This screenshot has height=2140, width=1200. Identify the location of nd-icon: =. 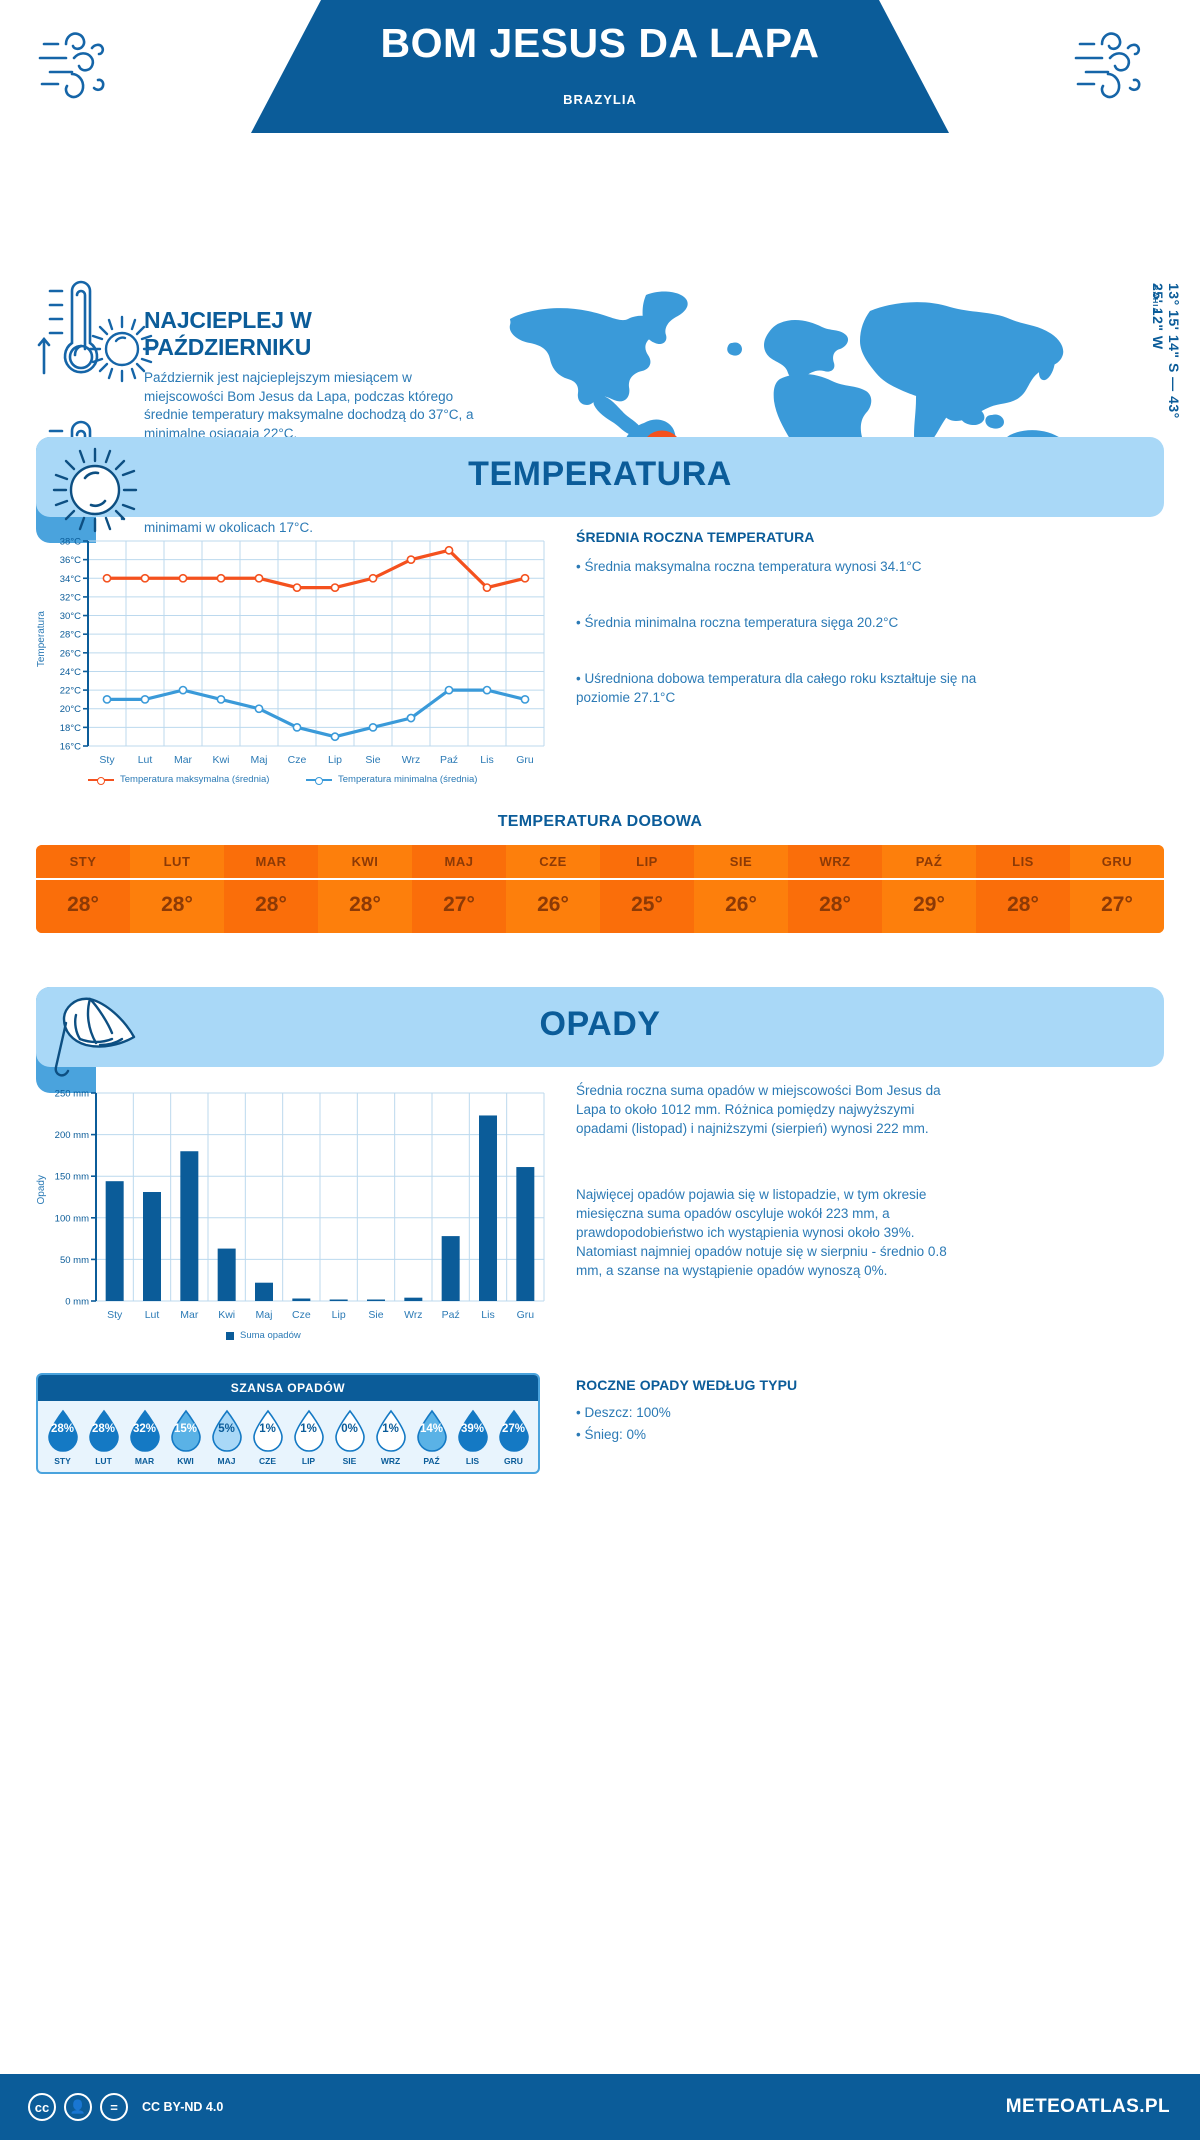
(114, 2107).